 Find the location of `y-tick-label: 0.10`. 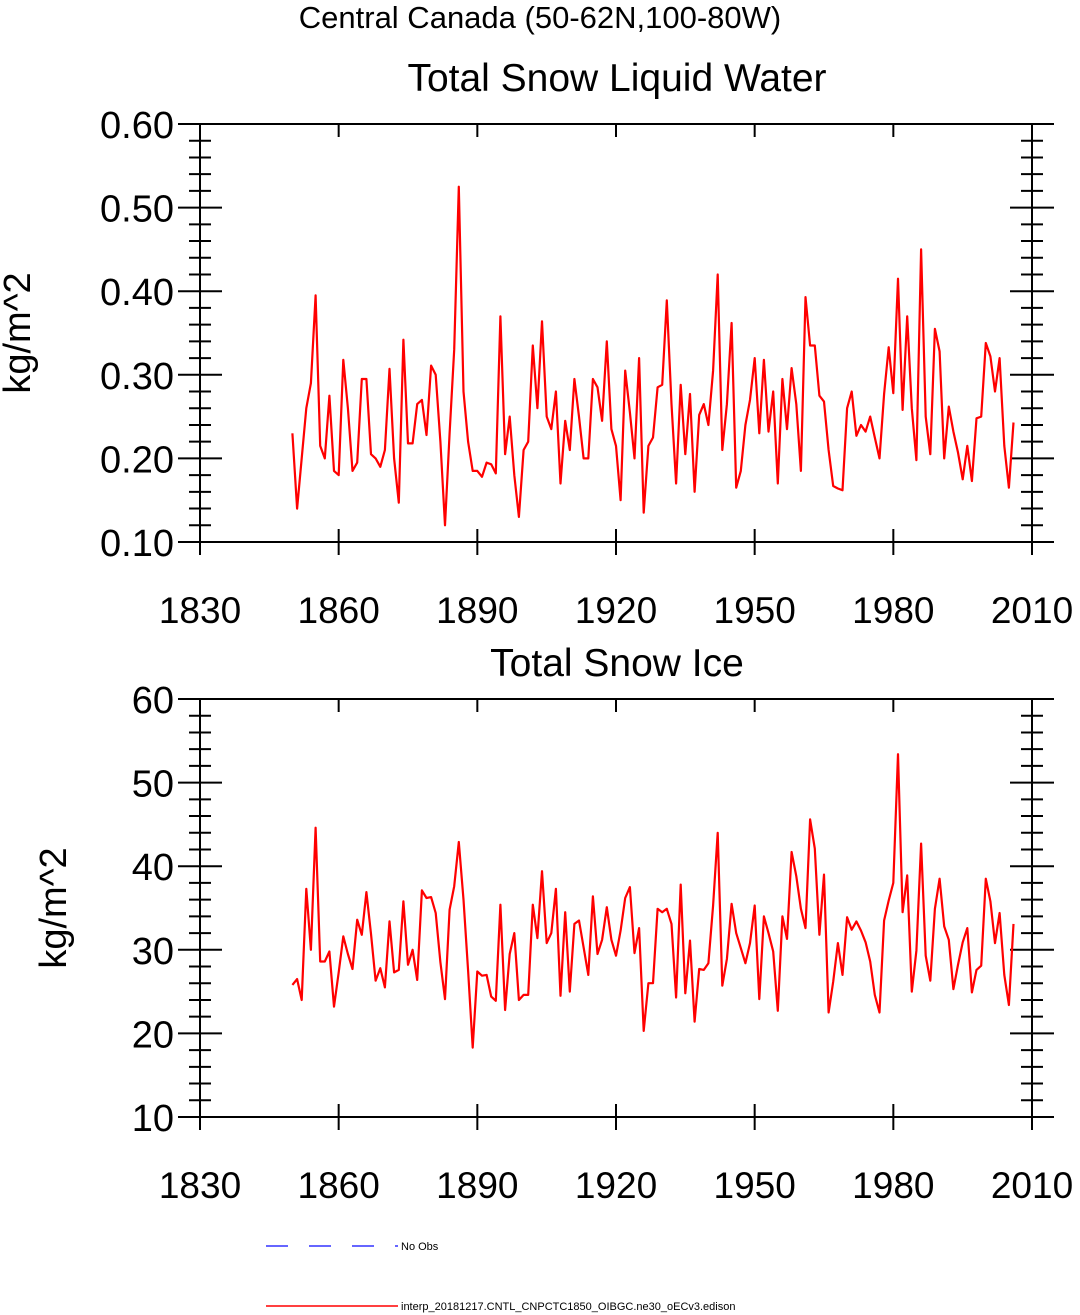

y-tick-label: 0.10 is located at coordinates (137, 544).